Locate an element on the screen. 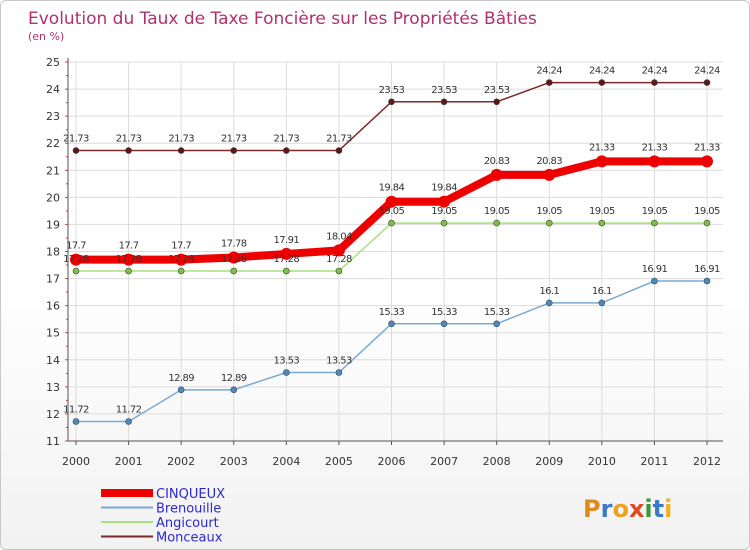 This screenshot has width=750, height=550. x-tick-label: 2004 is located at coordinates (286, 461).